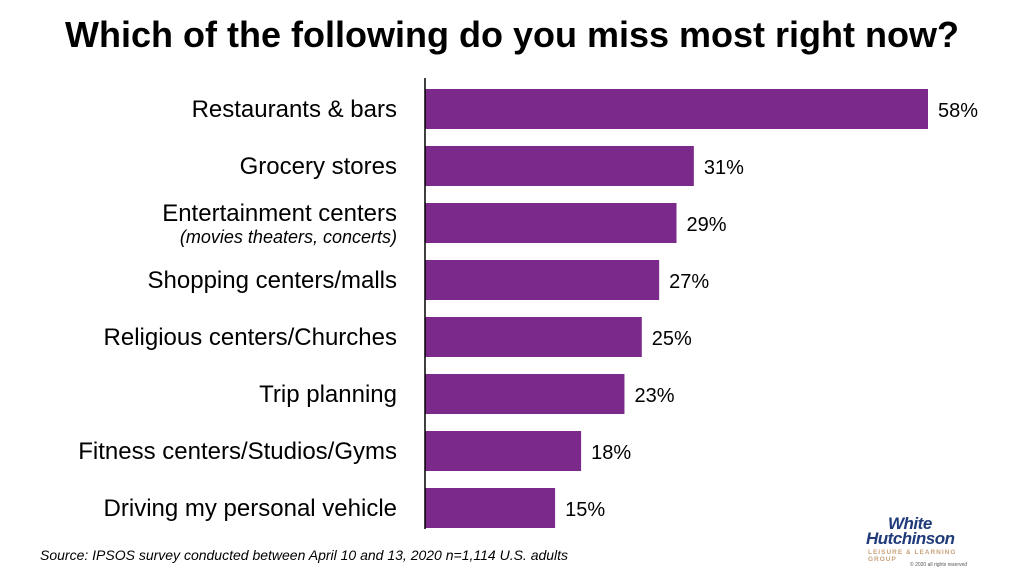 The width and height of the screenshot is (1024, 576). What do you see at coordinates (689, 282) in the screenshot?
I see `value-label-4: 27%` at bounding box center [689, 282].